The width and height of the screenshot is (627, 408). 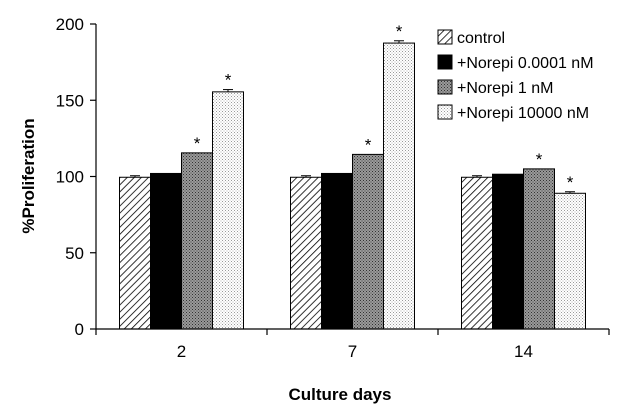 I want to click on y-axis-title: %Proliferation, so click(x=28, y=175).